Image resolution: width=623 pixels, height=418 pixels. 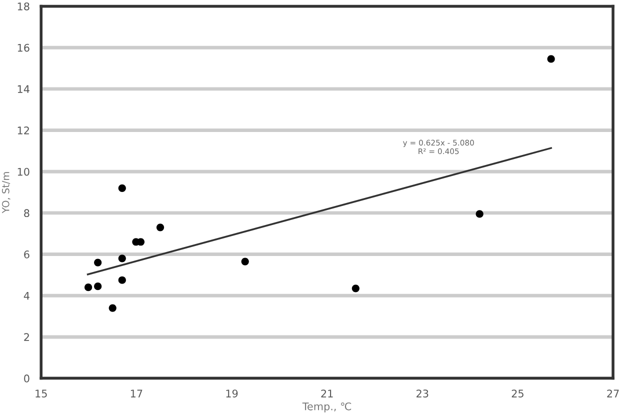 I want to click on y-tick-label: 16, so click(x=24, y=48).